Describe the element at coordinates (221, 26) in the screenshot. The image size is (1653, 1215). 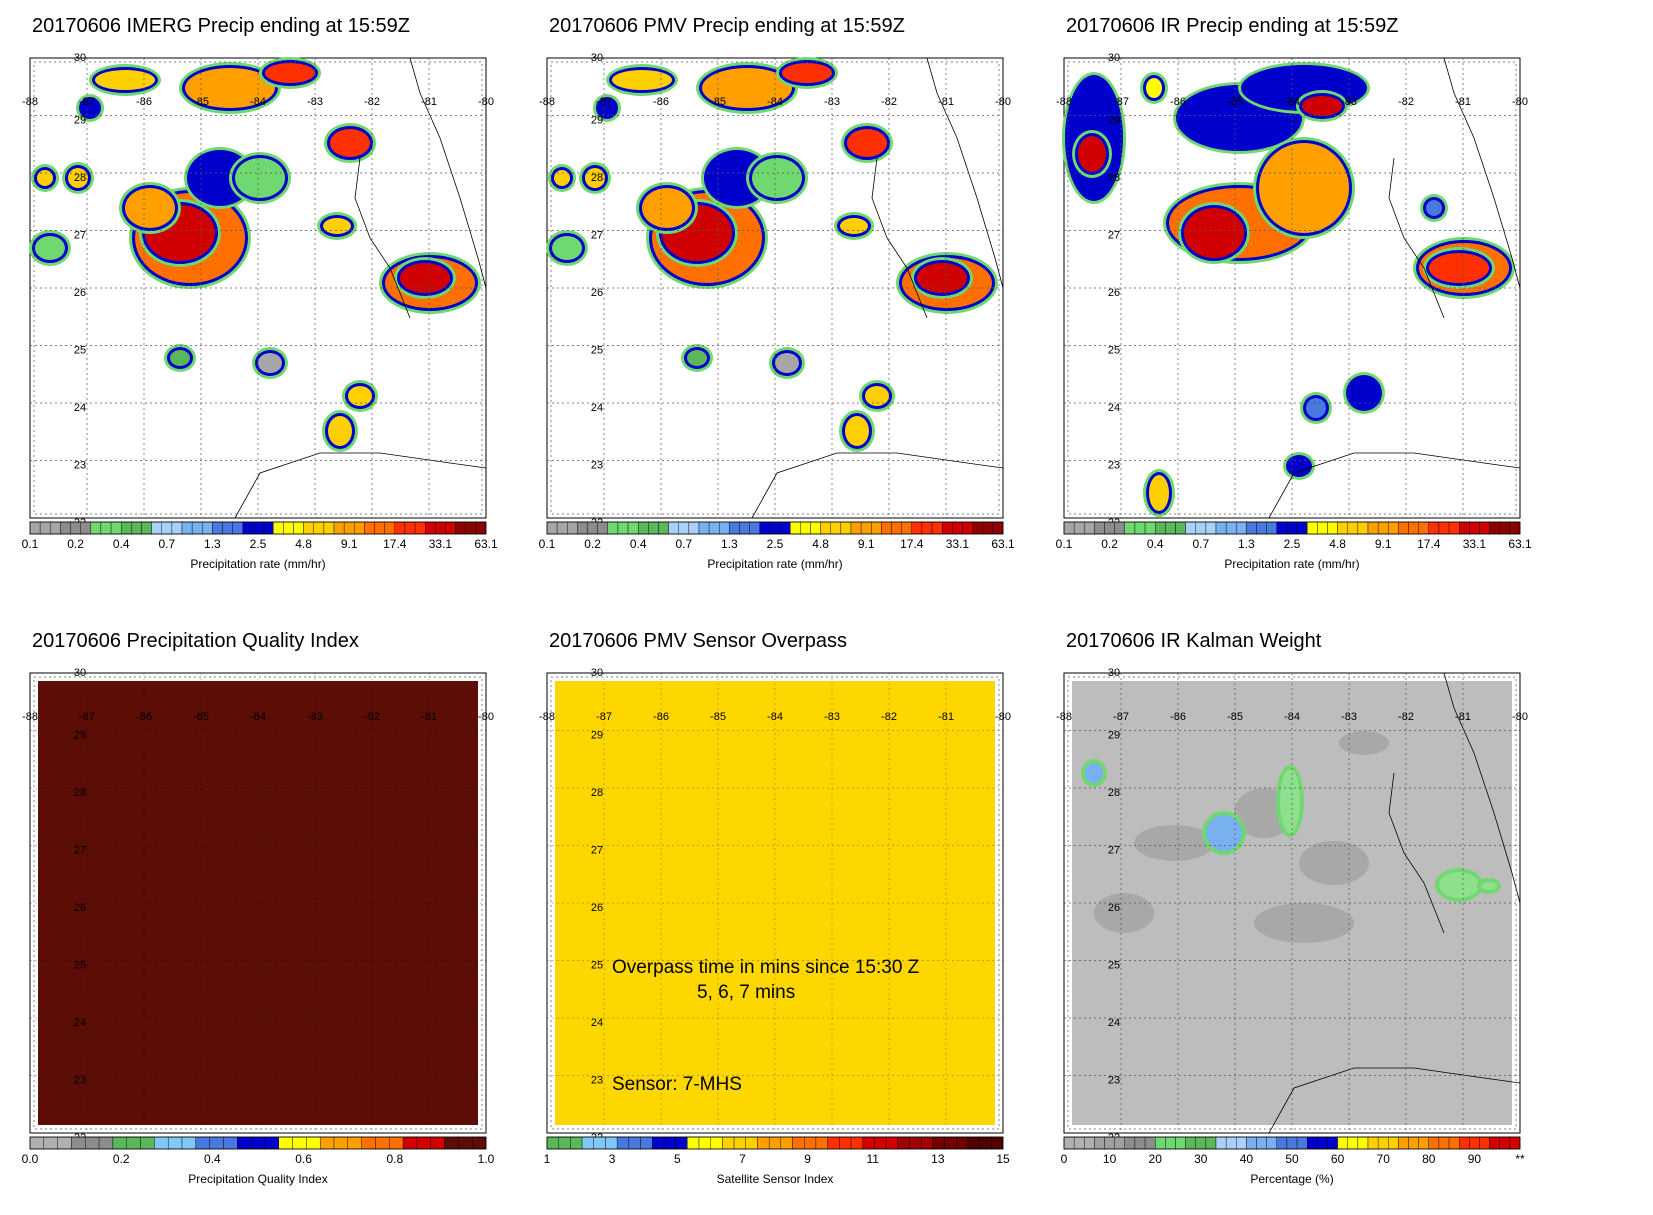
I see `panel-title: 20170606 IMERG Precip ending at 15:59Z` at that location.